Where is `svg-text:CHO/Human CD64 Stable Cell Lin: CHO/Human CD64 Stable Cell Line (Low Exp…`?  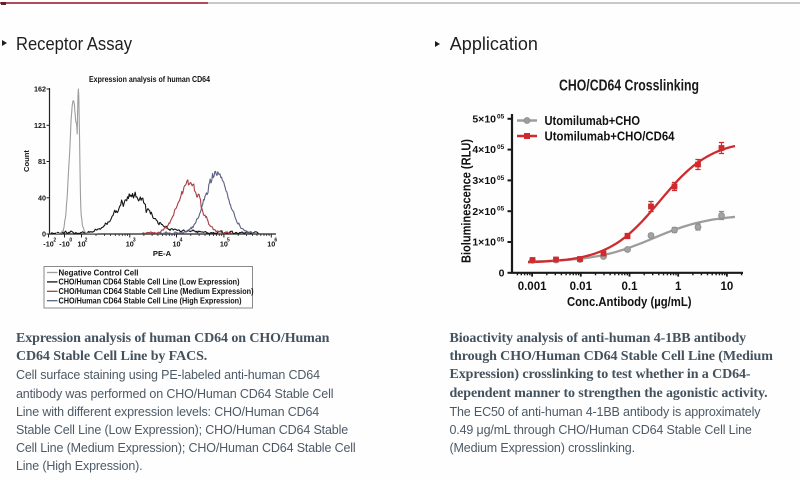 svg-text:CHO/Human CD64 Stable Cell Lin: CHO/Human CD64 Stable Cell Line (Low Exp… is located at coordinates (149, 282).